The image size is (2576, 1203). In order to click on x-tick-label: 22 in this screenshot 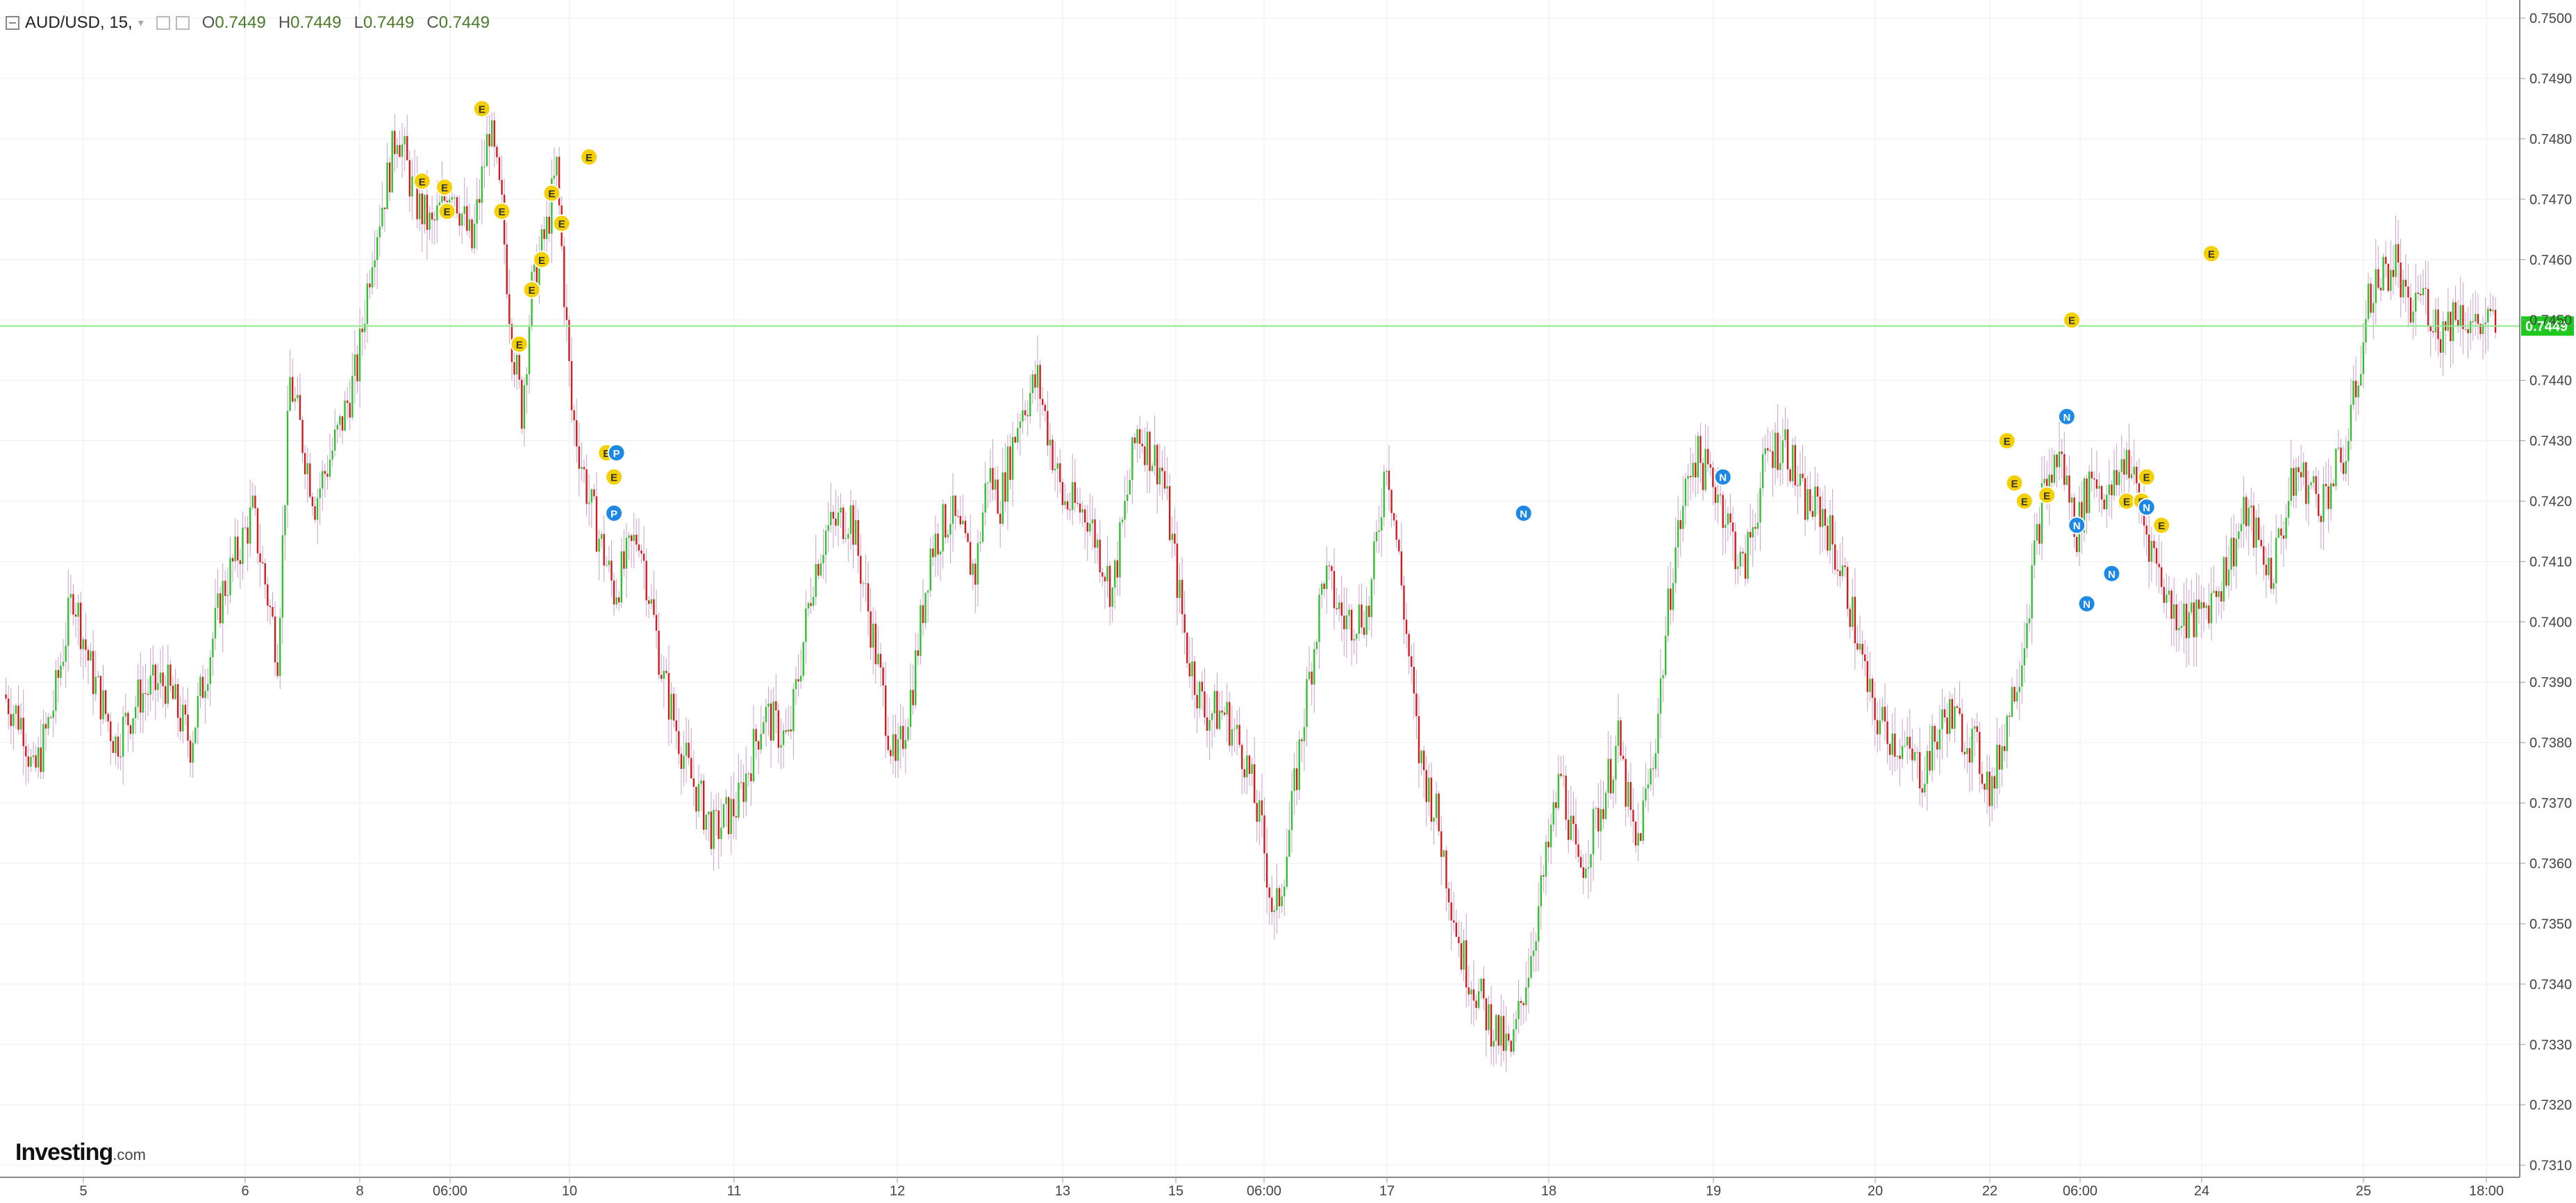, I will do `click(1989, 1191)`.